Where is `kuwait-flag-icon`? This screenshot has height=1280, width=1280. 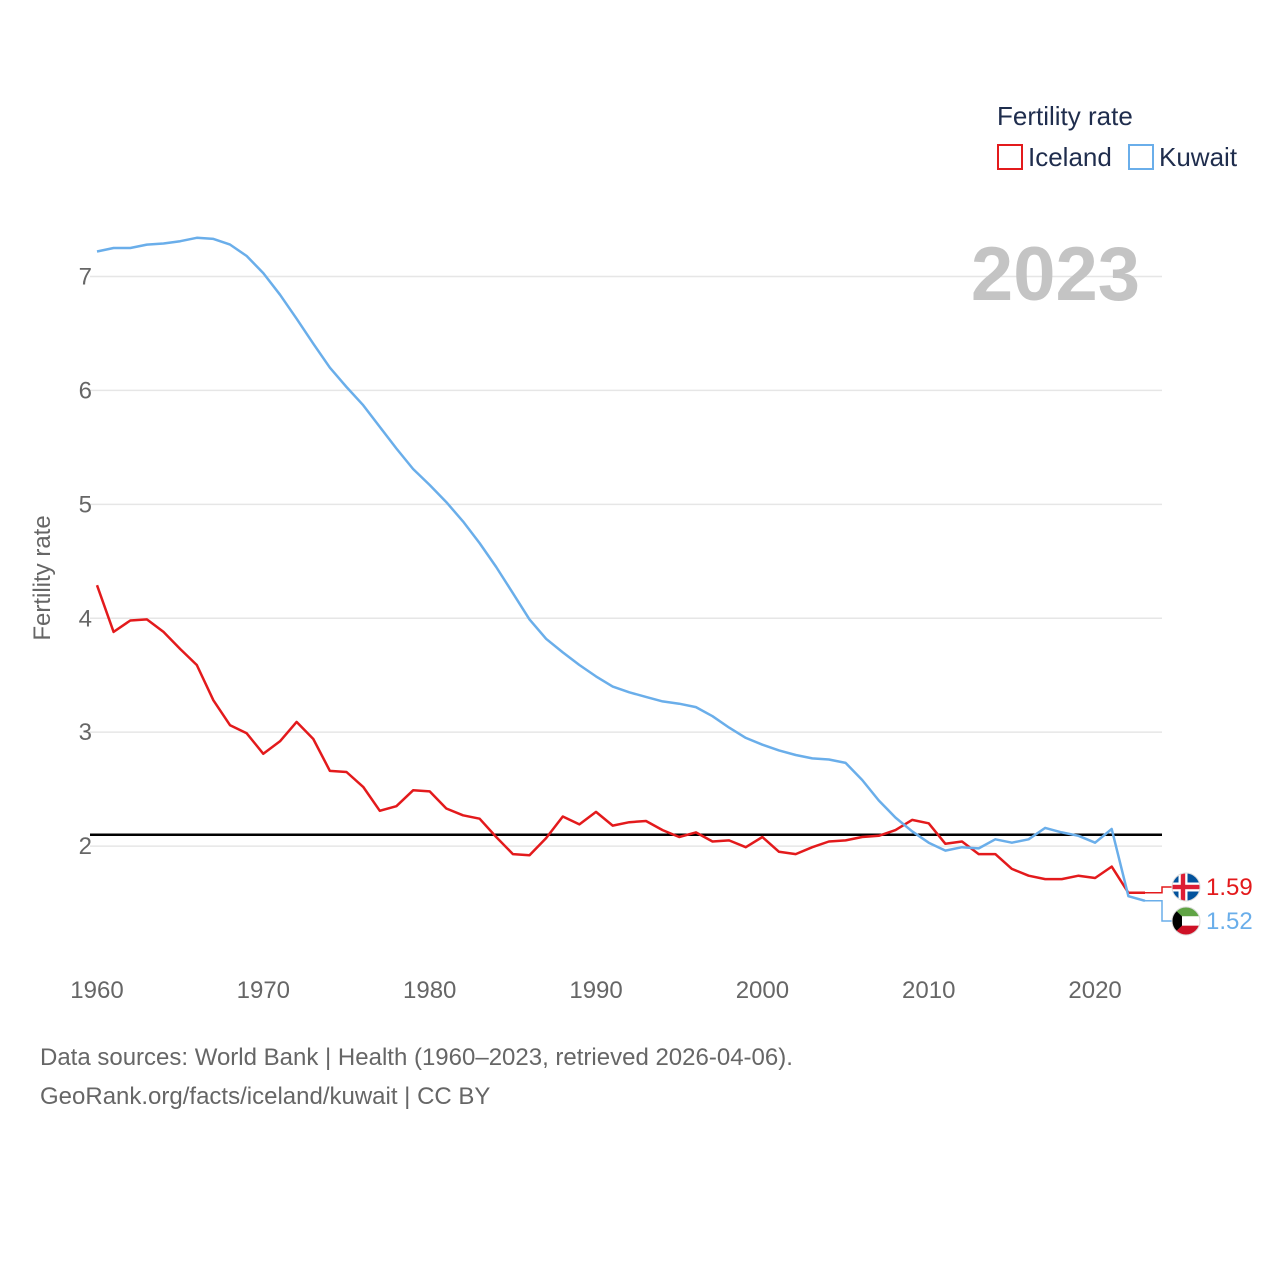
kuwait-flag-icon is located at coordinates (1186, 921).